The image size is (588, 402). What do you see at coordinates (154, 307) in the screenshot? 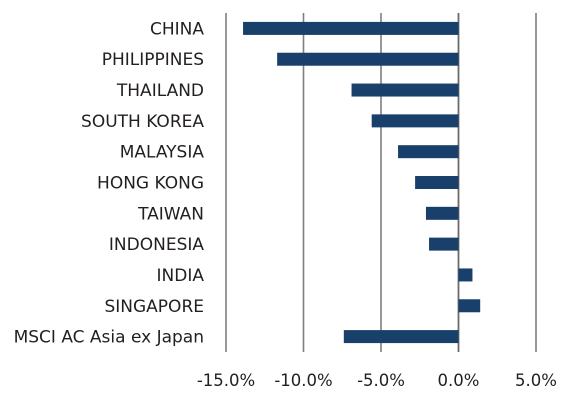
I see `category-label: SINGAPORE` at bounding box center [154, 307].